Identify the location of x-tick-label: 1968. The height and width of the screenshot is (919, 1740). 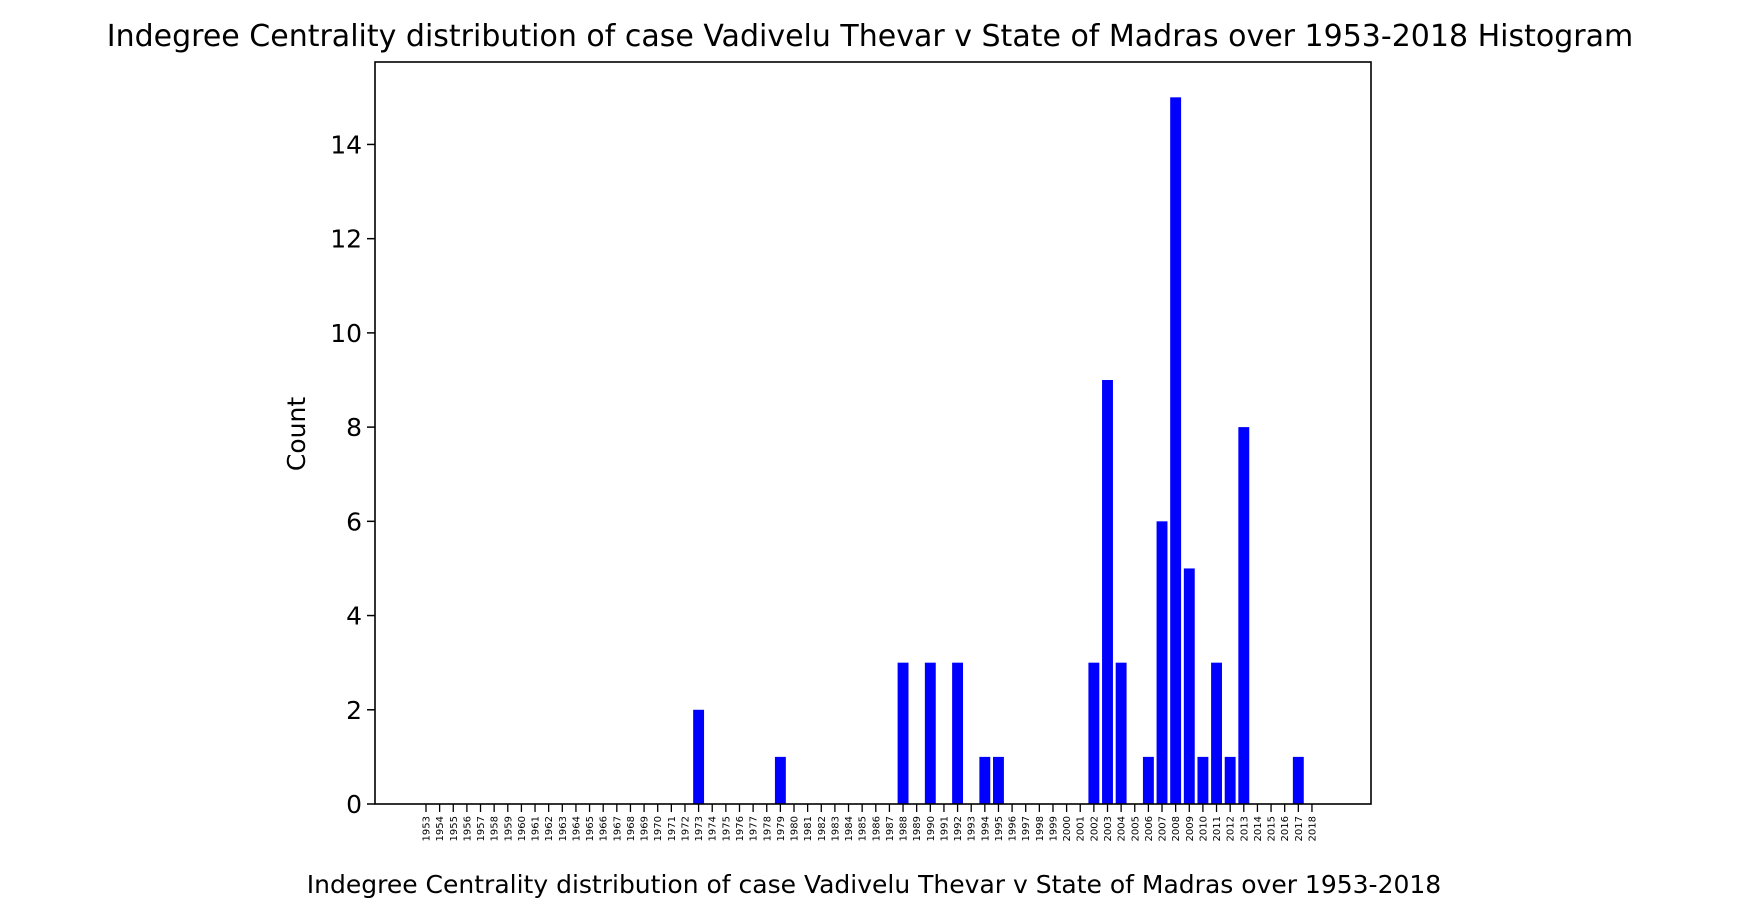
(631, 828).